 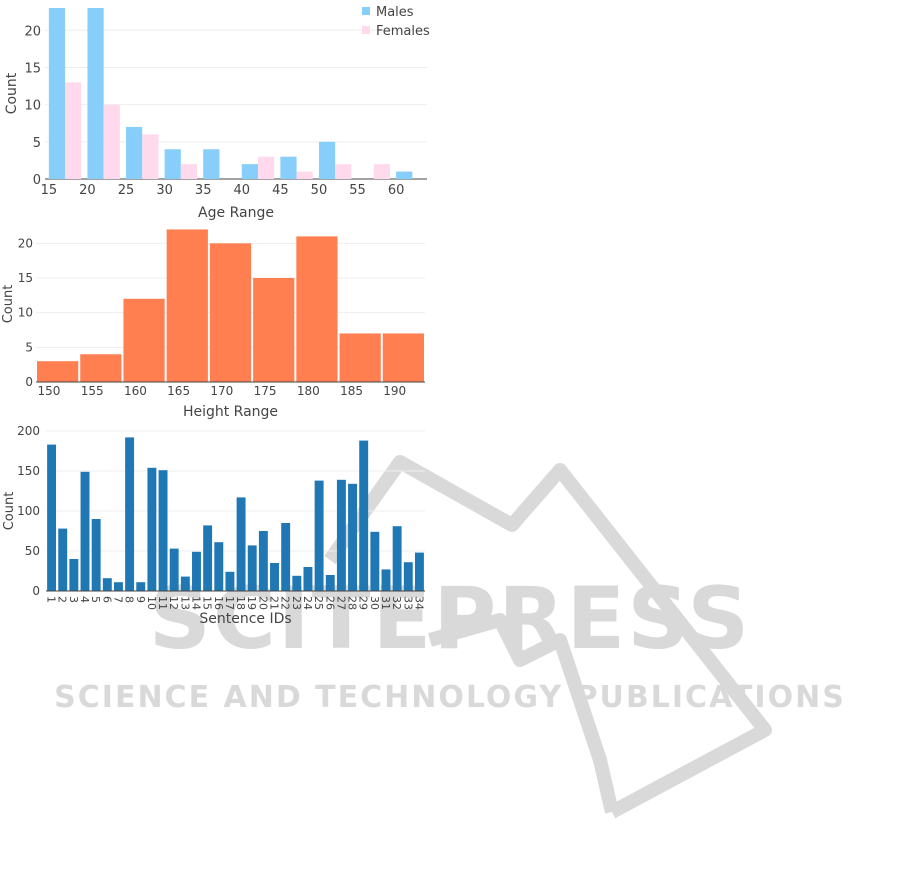 I want to click on x-tick-label: 6, so click(x=106, y=599).